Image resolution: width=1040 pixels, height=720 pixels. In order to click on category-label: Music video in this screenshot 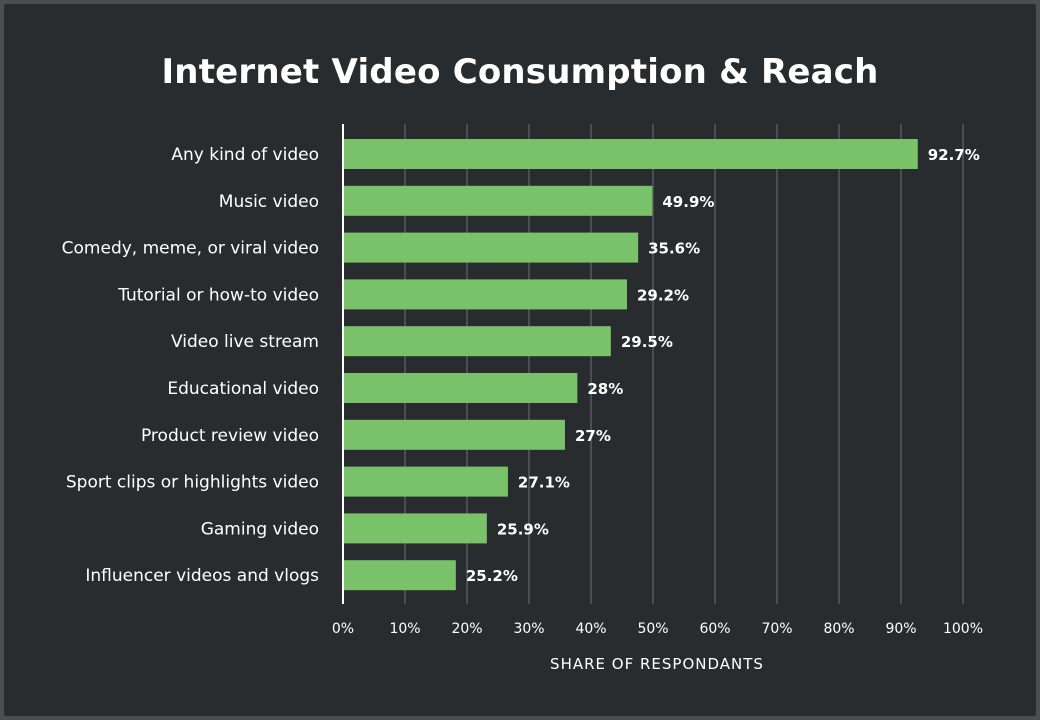, I will do `click(269, 202)`.